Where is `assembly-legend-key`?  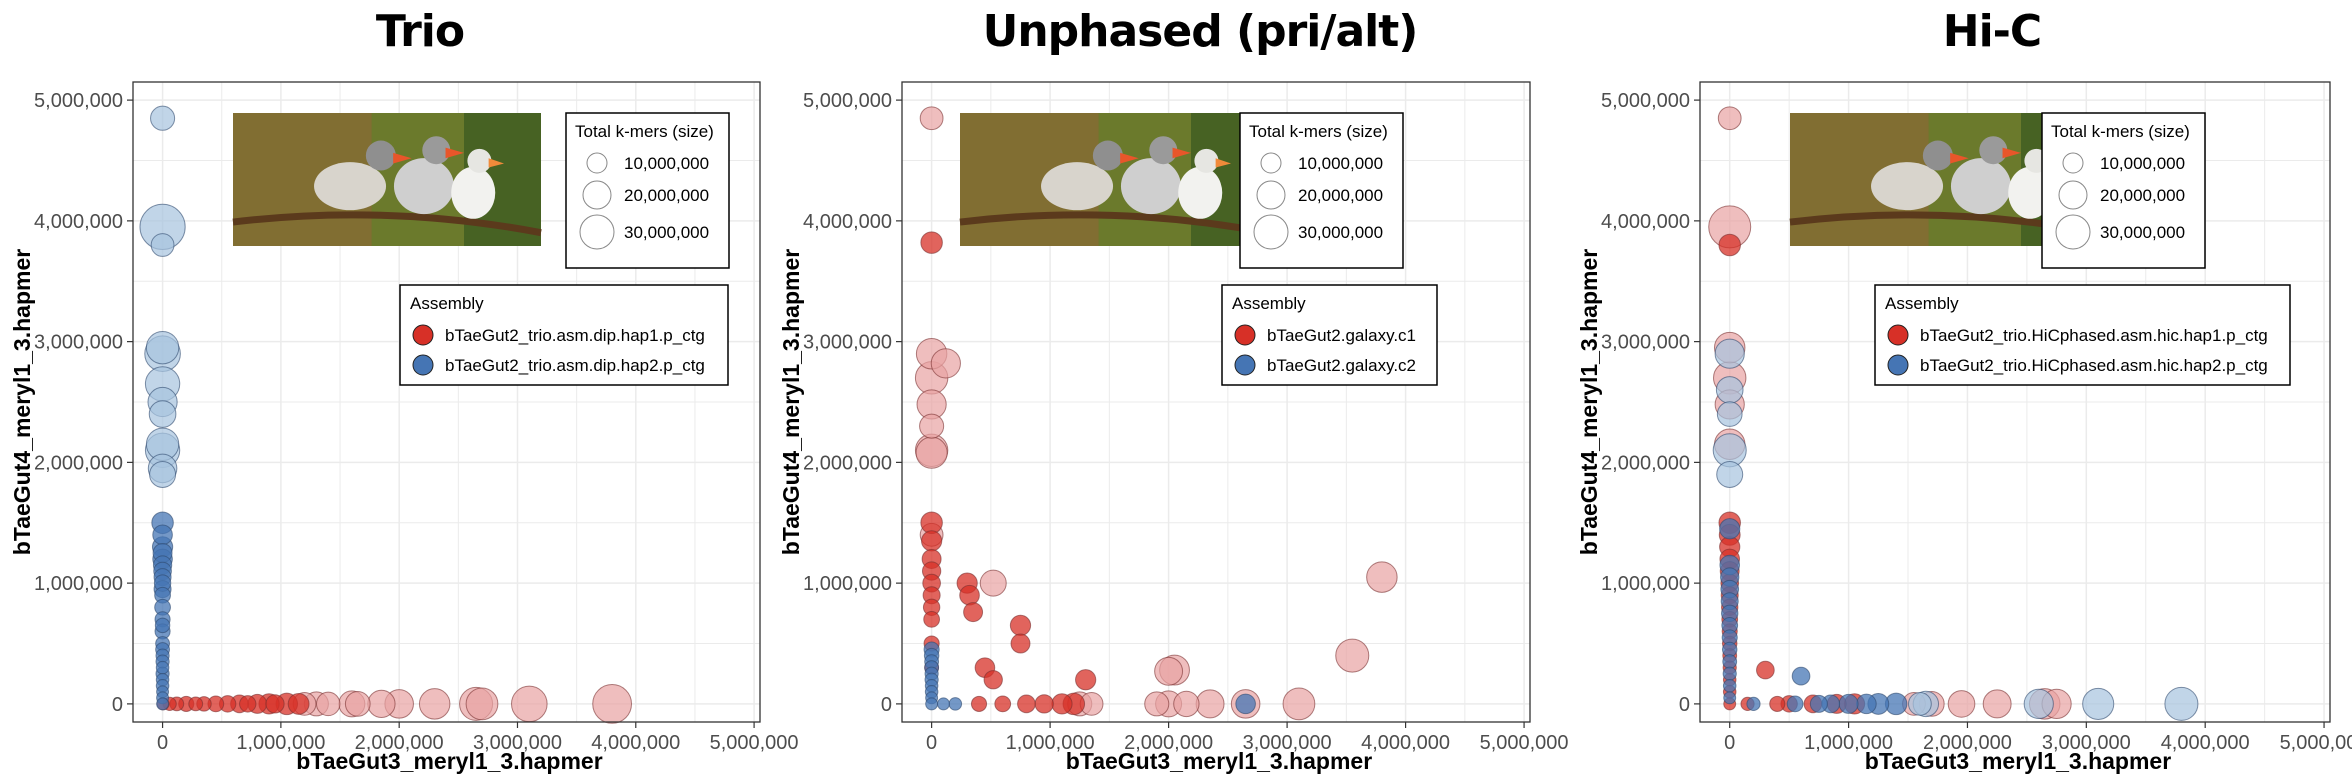 assembly-legend-key is located at coordinates (423, 335).